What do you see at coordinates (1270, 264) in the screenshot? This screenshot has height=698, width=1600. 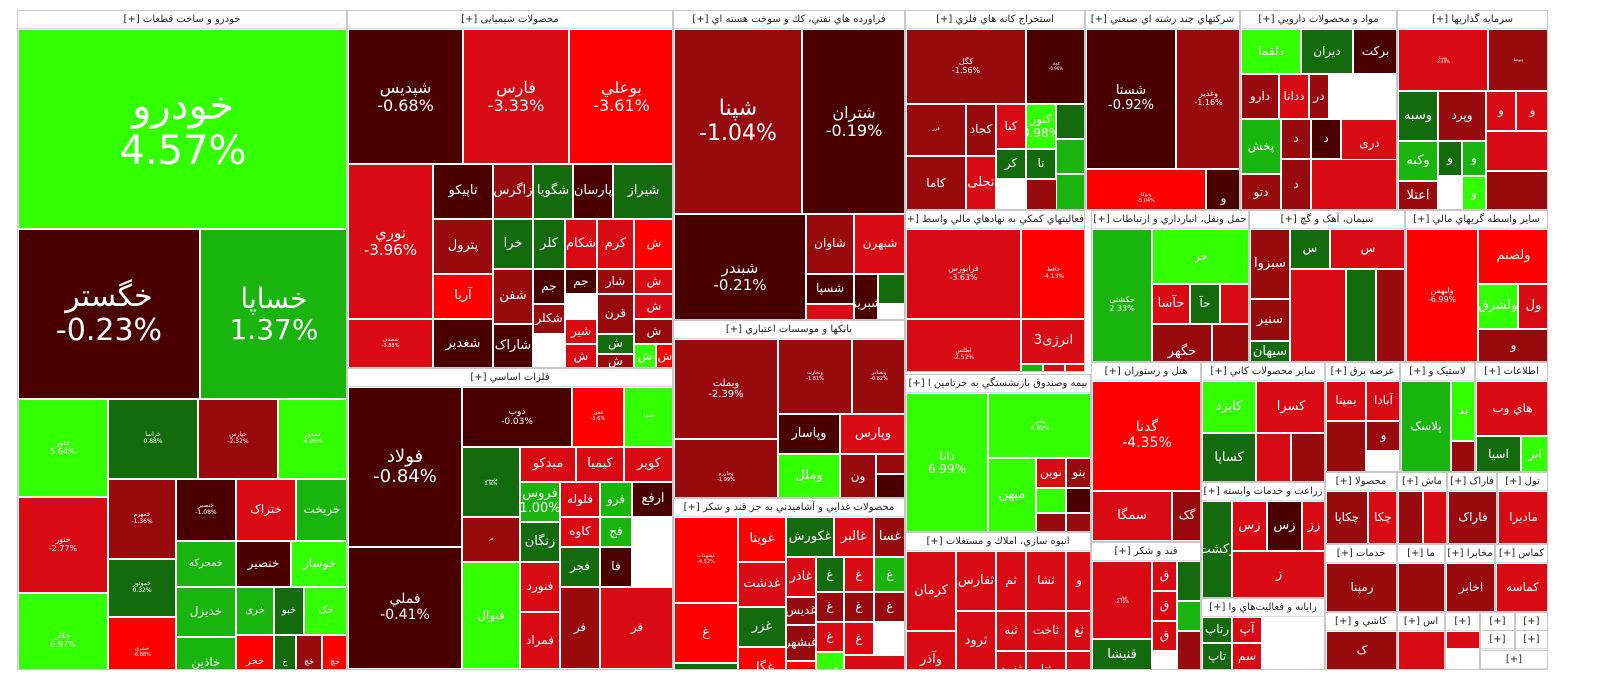 I see `stock-tile-سبزوا: سبزوا` at bounding box center [1270, 264].